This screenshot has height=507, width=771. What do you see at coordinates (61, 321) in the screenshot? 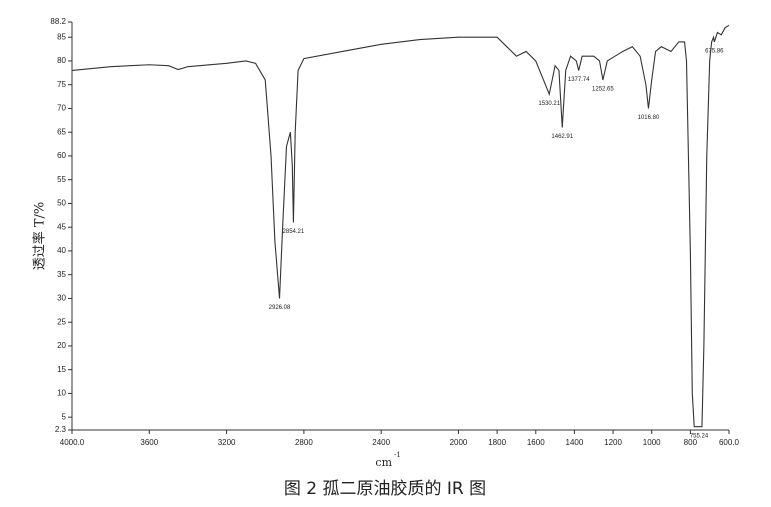
I see `y-tick-label: 25` at bounding box center [61, 321].